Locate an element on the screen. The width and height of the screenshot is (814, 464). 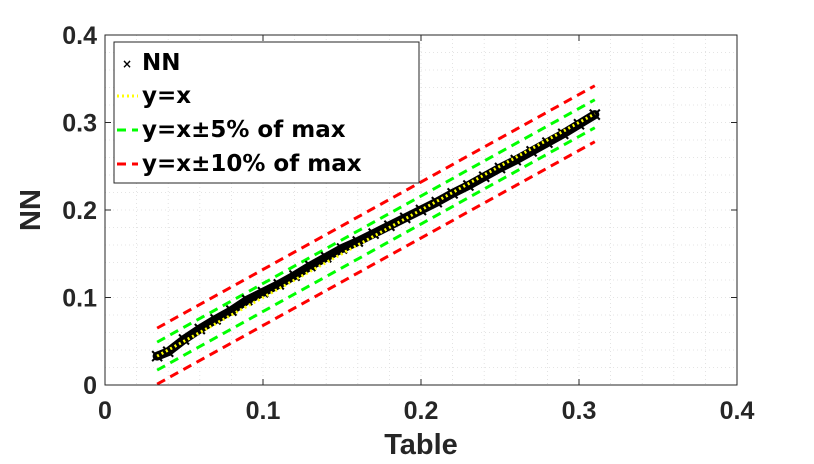
y-tick-label: 0.2 is located at coordinates (79, 211).